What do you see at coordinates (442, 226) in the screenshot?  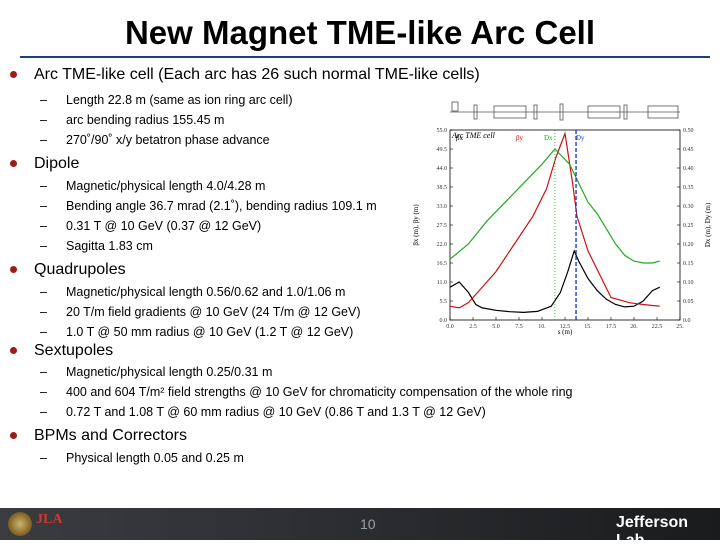 I see `y-tick-label-left: 27.5` at bounding box center [442, 226].